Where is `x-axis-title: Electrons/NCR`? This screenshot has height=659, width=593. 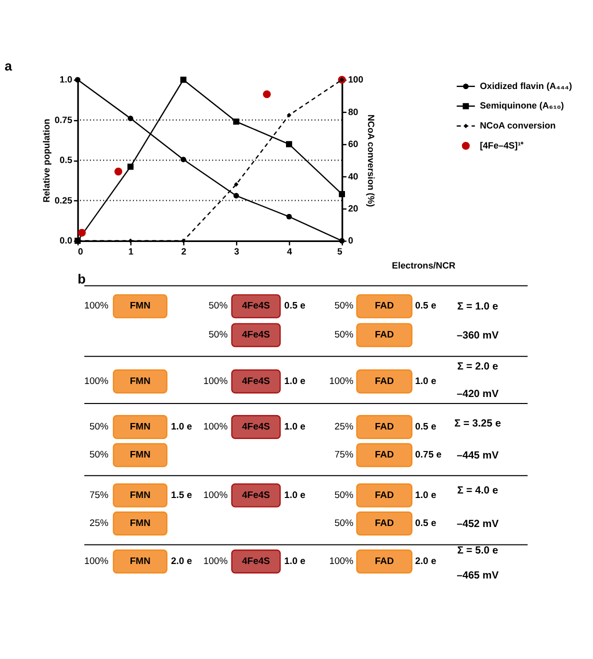
x-axis-title: Electrons/NCR is located at coordinates (424, 265).